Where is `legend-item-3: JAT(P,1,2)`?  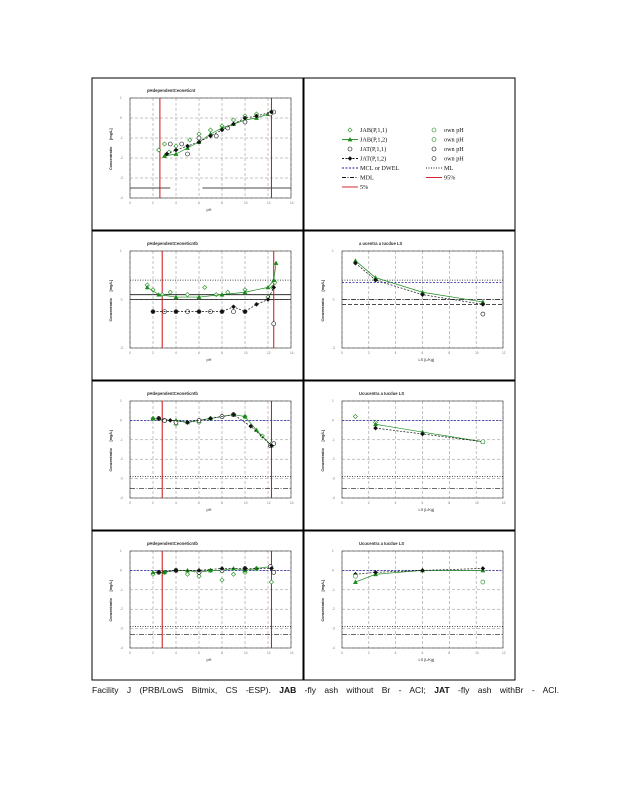 legend-item-3: JAT(P,1,2) is located at coordinates (364, 159).